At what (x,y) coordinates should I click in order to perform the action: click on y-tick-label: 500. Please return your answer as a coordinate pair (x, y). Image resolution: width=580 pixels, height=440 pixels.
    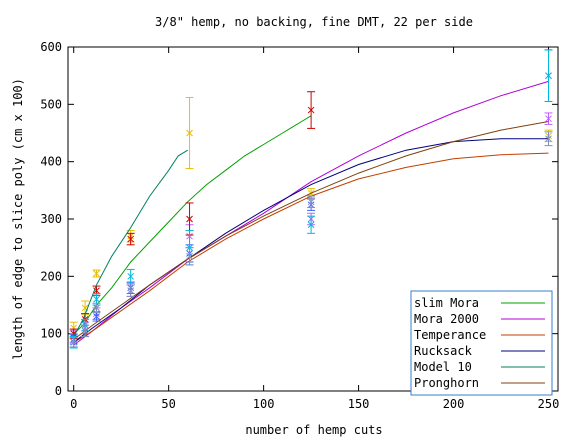
    Looking at the image, I should click on (51, 104).